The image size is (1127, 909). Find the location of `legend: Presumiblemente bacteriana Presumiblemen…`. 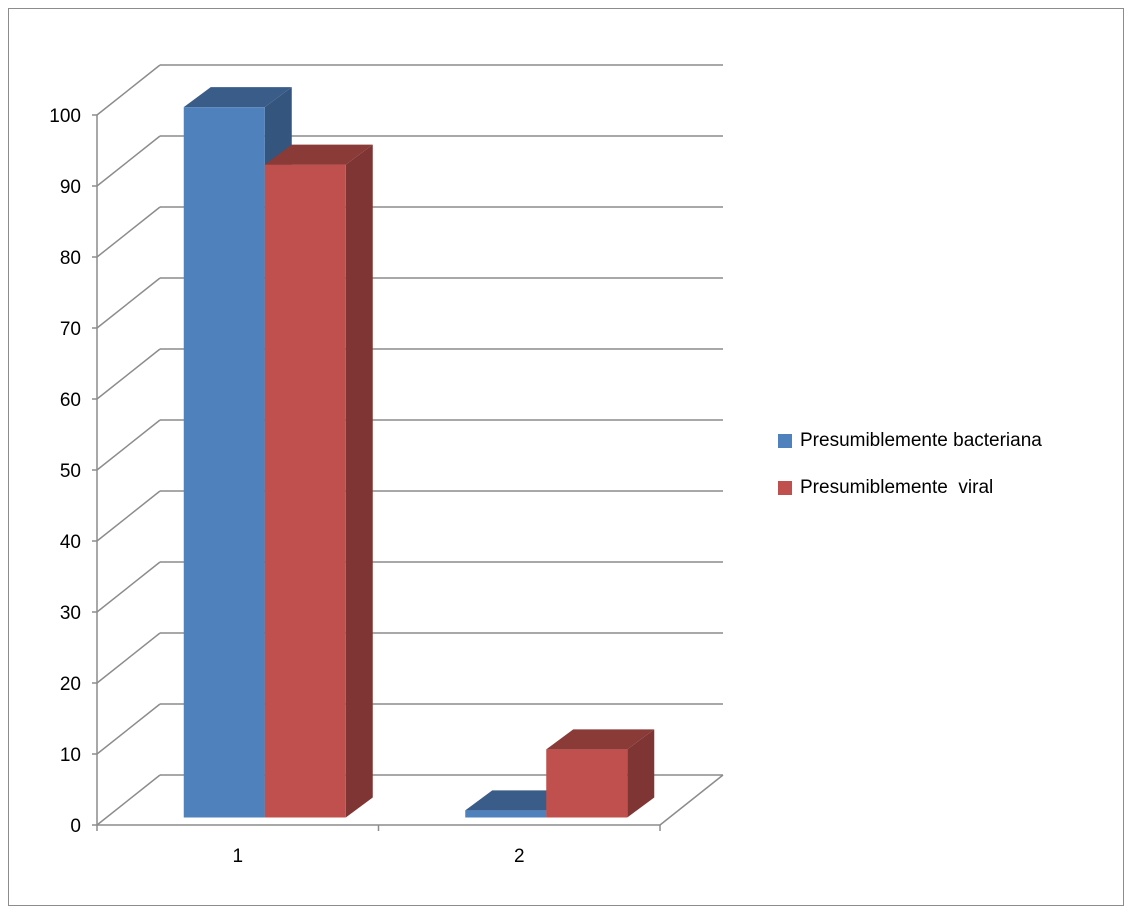

legend: Presumiblemente bacteriana Presumiblemen… is located at coordinates (910, 475).